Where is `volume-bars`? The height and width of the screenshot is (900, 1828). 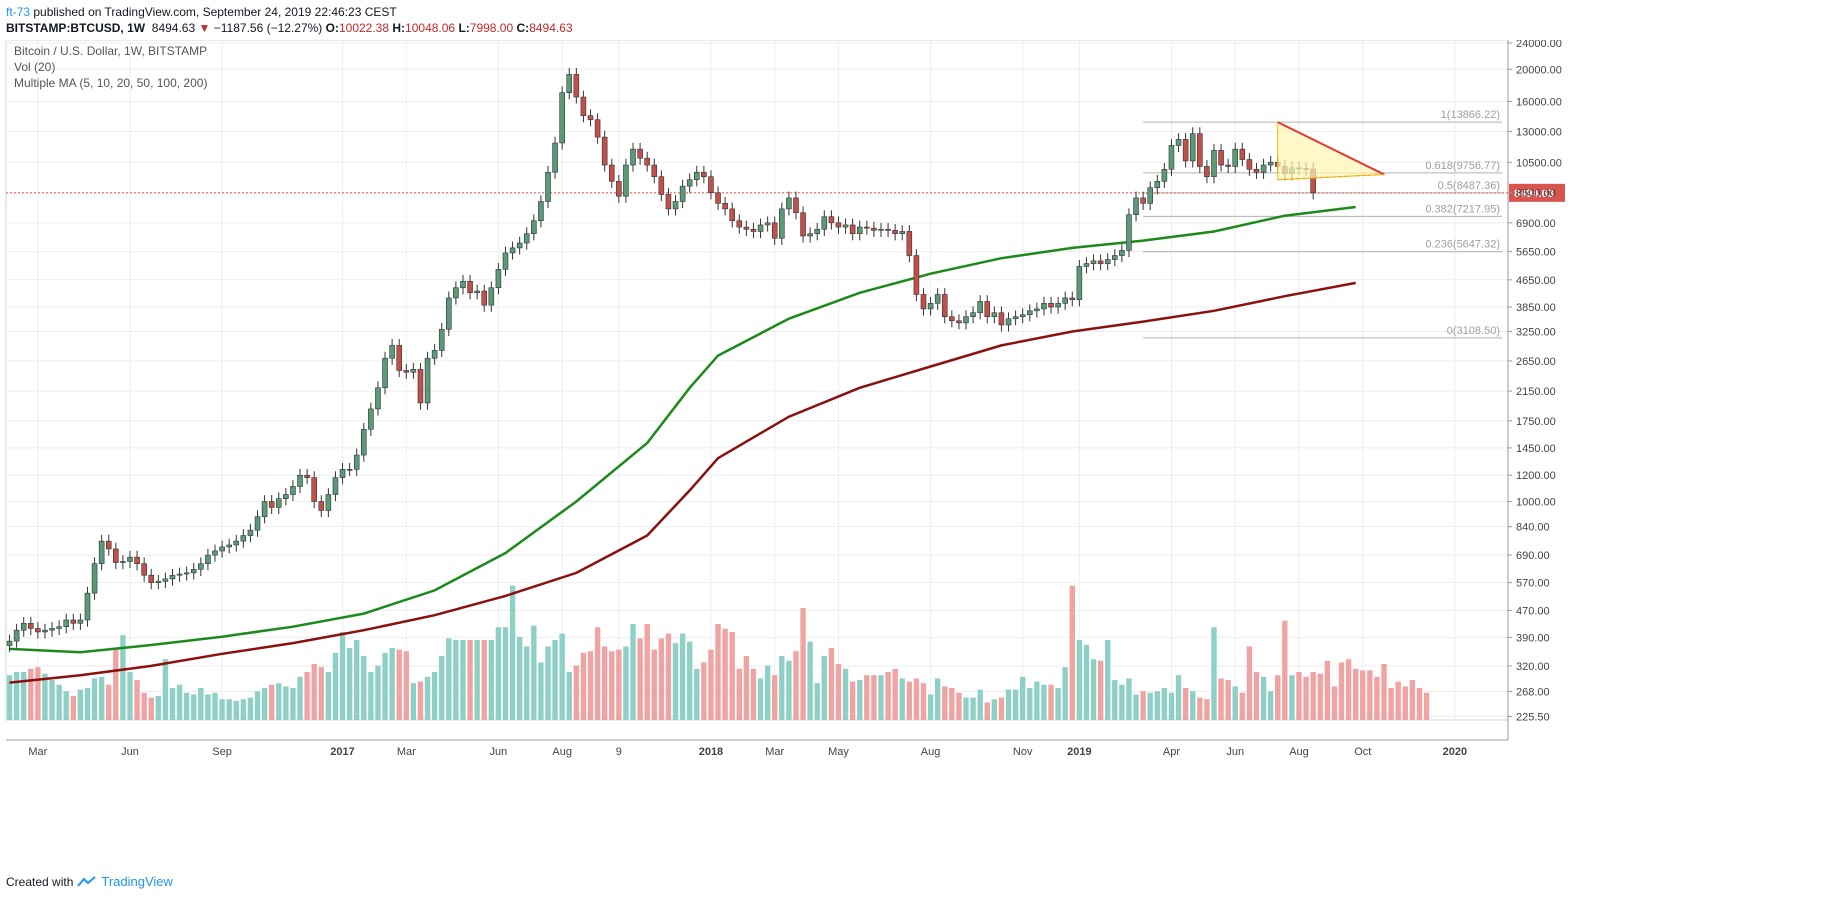 volume-bars is located at coordinates (718, 652).